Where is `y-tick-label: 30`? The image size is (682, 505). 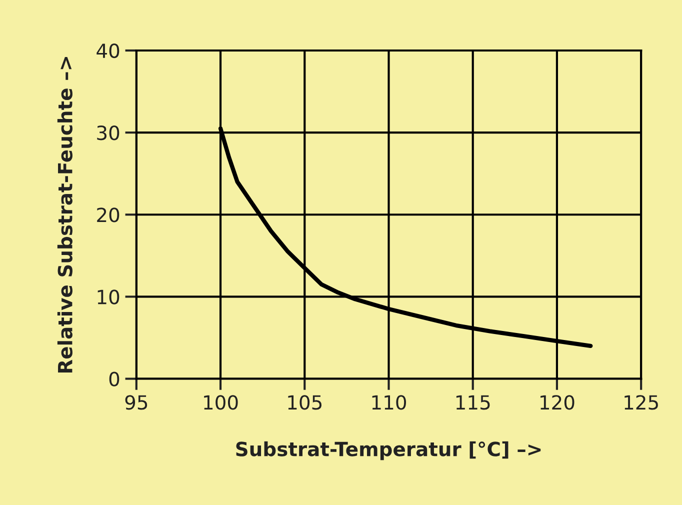
y-tick-label: 30 is located at coordinates (108, 133).